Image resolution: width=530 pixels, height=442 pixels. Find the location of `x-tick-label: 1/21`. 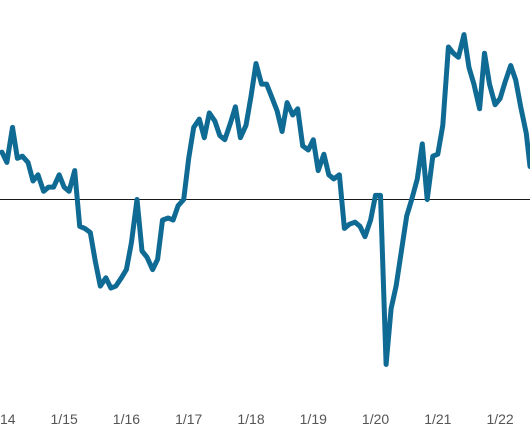

x-tick-label: 1/21 is located at coordinates (437, 419).